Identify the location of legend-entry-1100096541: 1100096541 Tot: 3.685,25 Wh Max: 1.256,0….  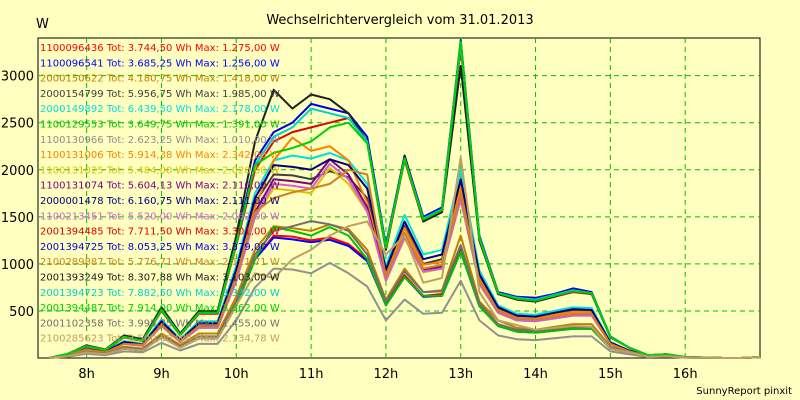
(160, 63).